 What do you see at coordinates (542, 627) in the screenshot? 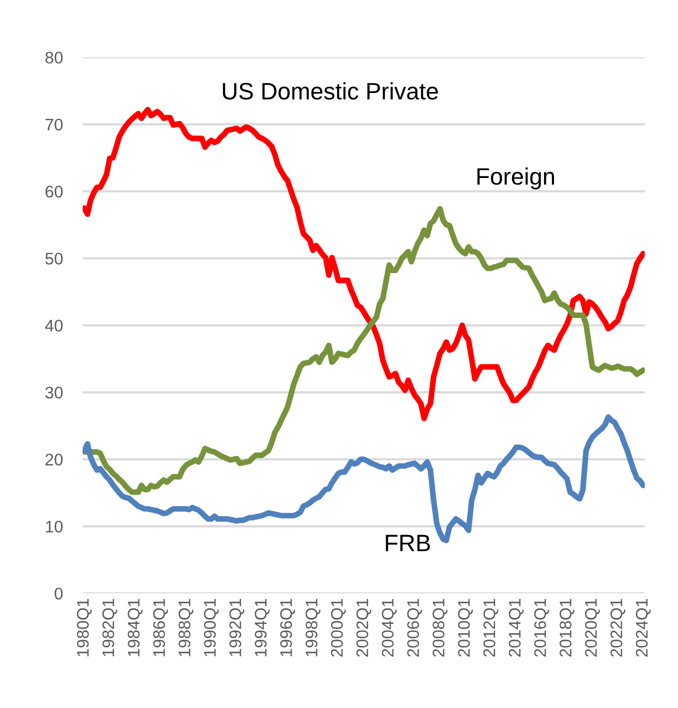
I see `x-tick-label: 2016Q1` at bounding box center [542, 627].